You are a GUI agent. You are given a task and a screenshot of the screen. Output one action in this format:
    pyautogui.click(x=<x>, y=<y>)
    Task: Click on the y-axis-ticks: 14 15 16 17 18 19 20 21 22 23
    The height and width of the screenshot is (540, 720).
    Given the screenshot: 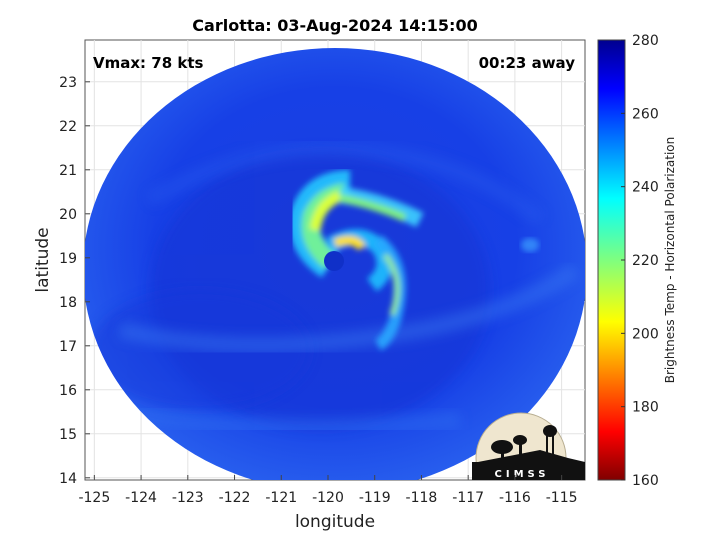 What is the action you would take?
    pyautogui.click(x=74, y=281)
    